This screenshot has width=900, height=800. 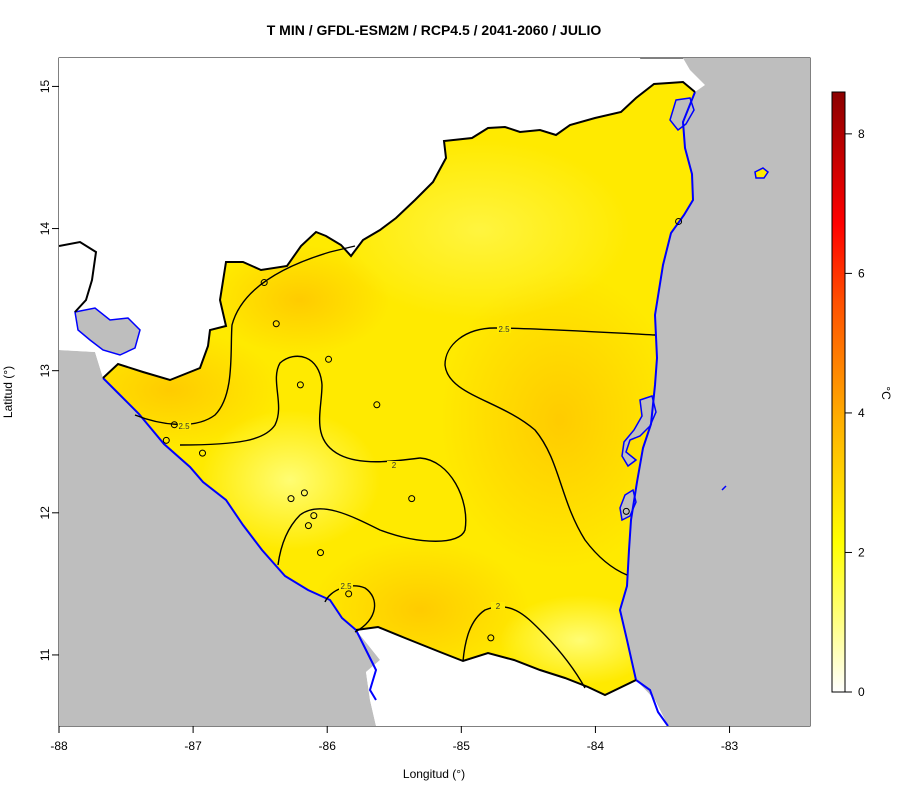 What do you see at coordinates (328, 746) in the screenshot?
I see `x-tick-label: -86` at bounding box center [328, 746].